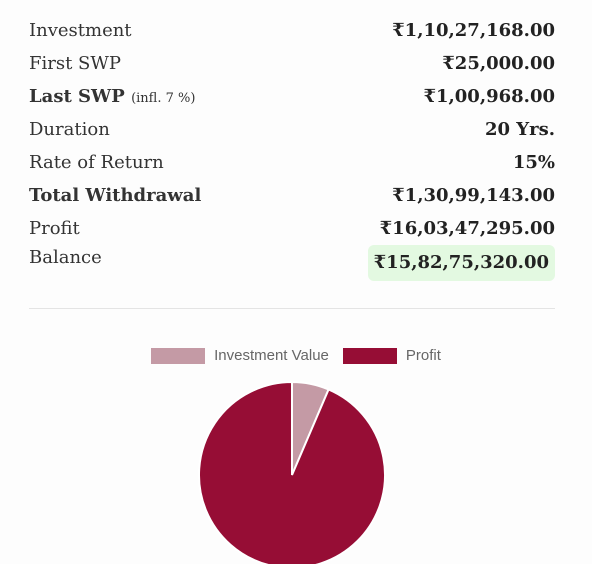 The width and height of the screenshot is (592, 564). I want to click on last-swp-label-group: Last SWP (infl. 7 %), so click(112, 96).